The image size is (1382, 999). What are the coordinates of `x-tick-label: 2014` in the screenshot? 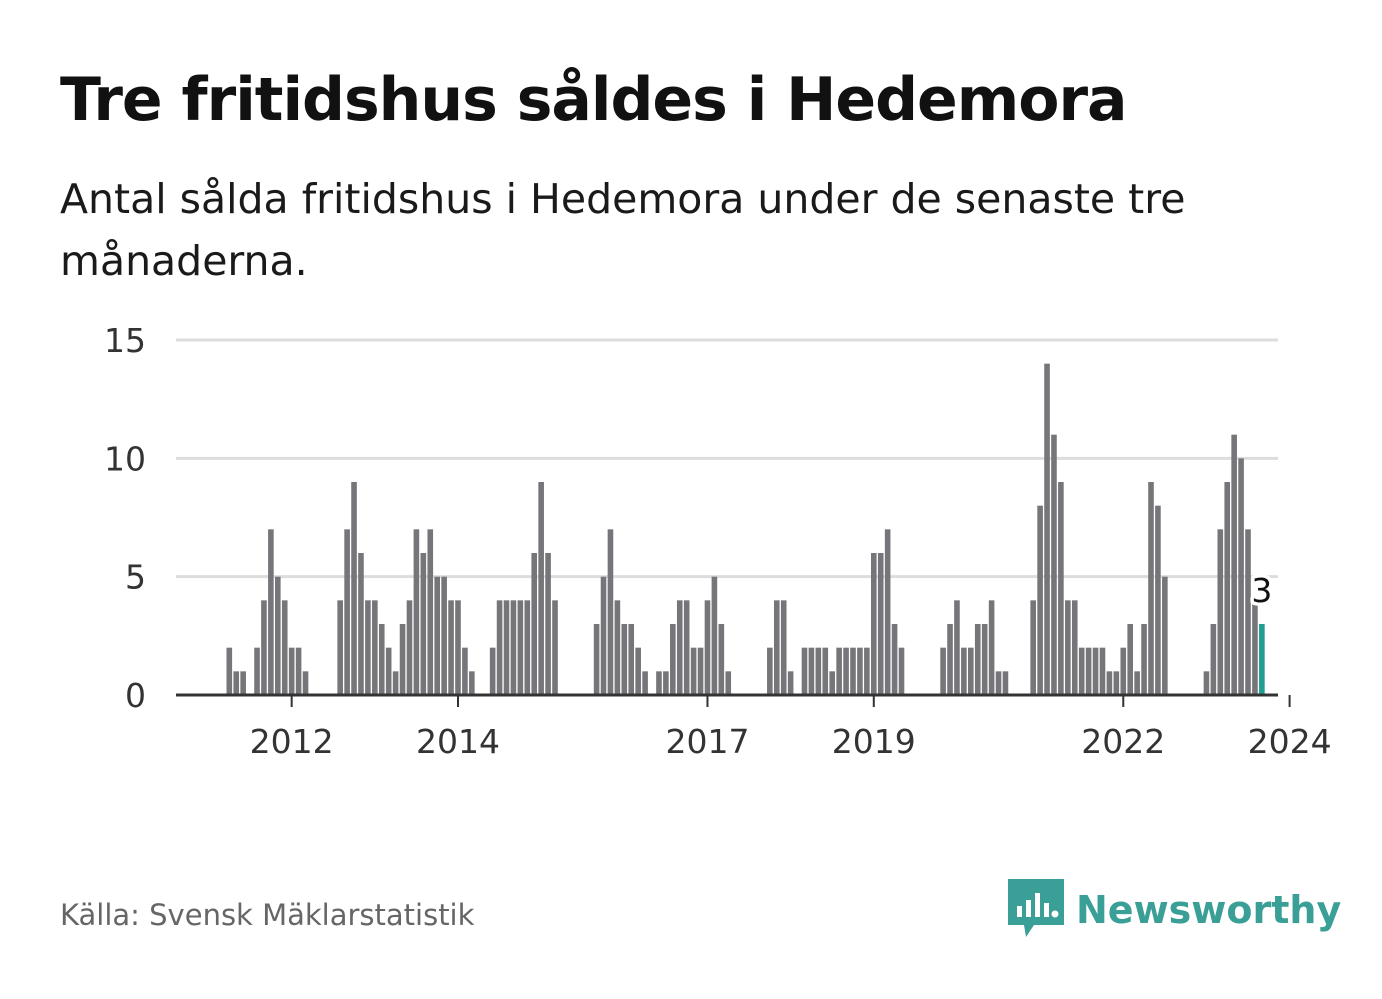 It's located at (458, 741).